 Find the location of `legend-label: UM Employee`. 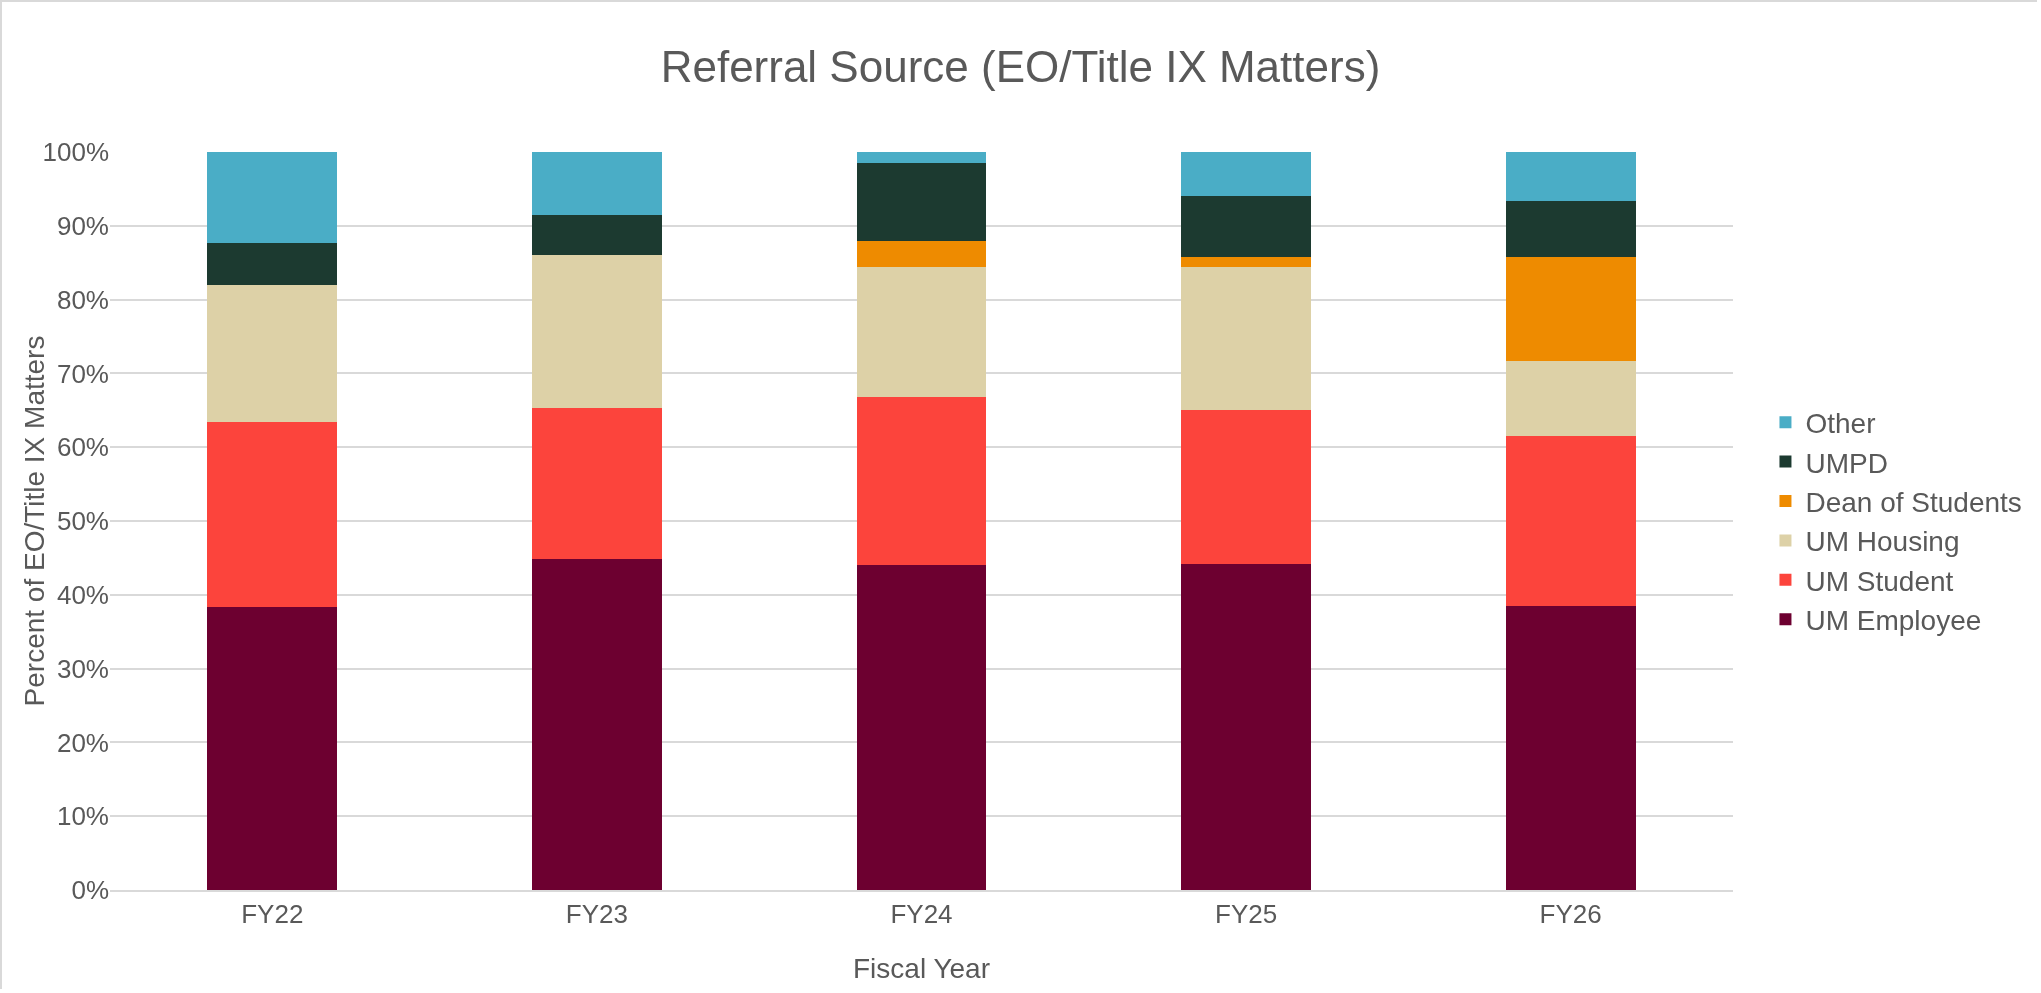

legend-label: UM Employee is located at coordinates (1893, 621).